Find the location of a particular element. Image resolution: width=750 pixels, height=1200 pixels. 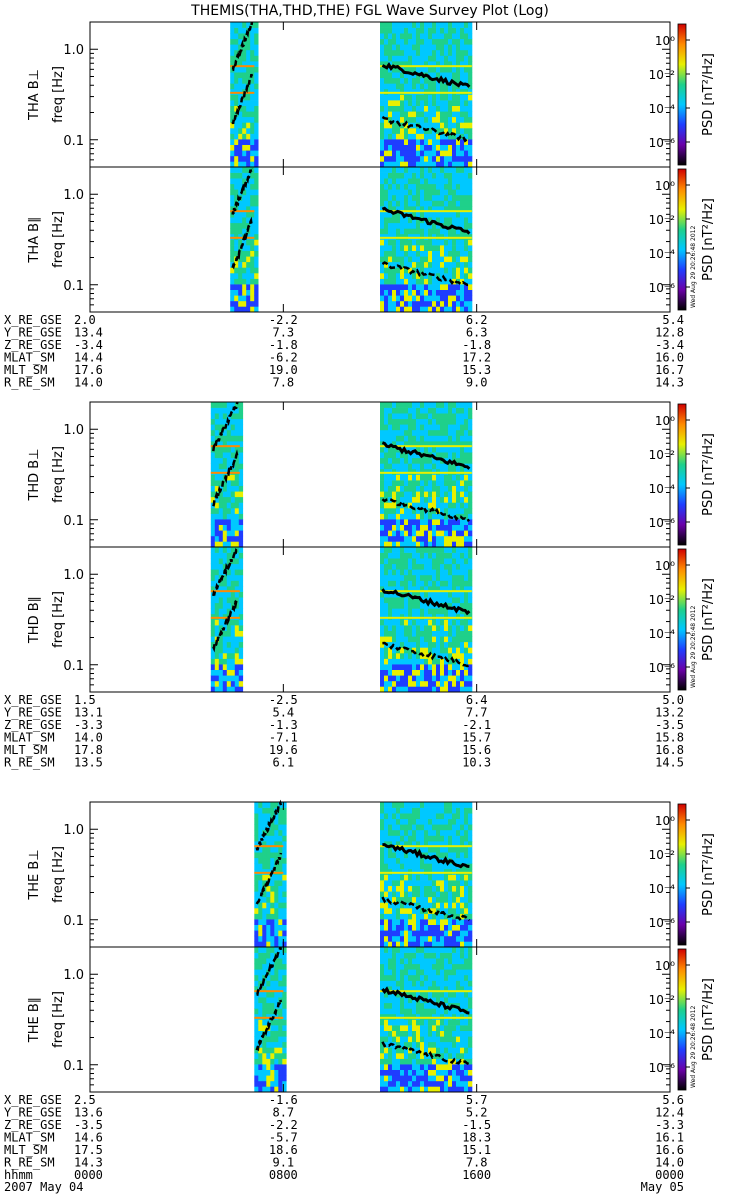

orbit-row-value: -1.8 is located at coordinates (283, 345).